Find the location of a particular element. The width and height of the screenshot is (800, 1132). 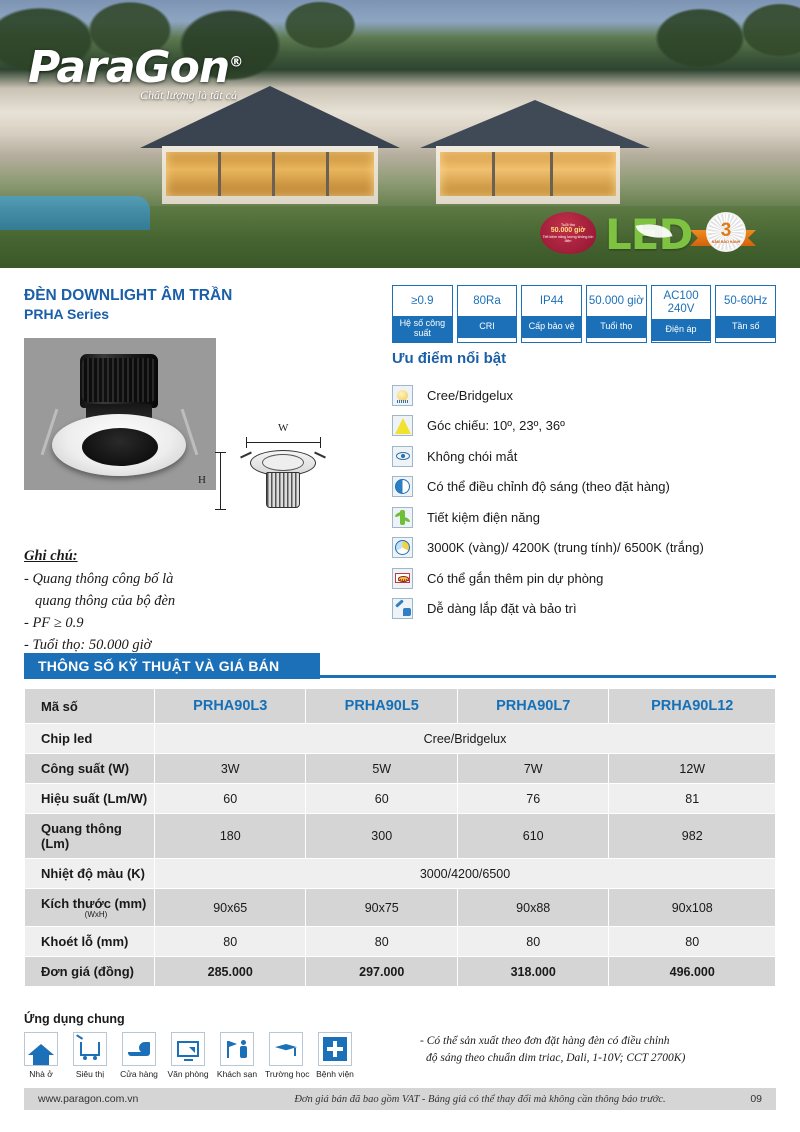

row-value: 12W is located at coordinates (692, 768).